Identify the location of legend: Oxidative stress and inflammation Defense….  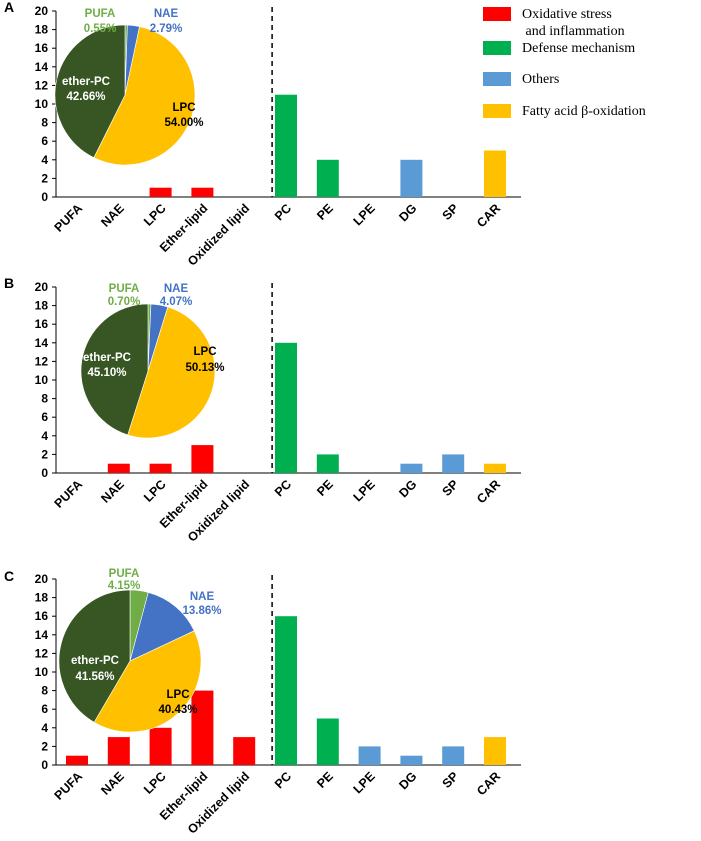
(564, 63).